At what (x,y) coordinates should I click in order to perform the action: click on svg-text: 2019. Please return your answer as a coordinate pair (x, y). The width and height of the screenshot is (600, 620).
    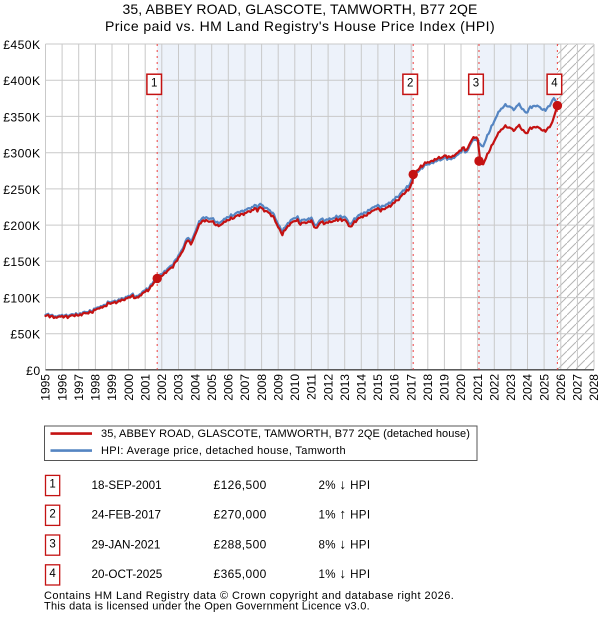
    Looking at the image, I should click on (445, 387).